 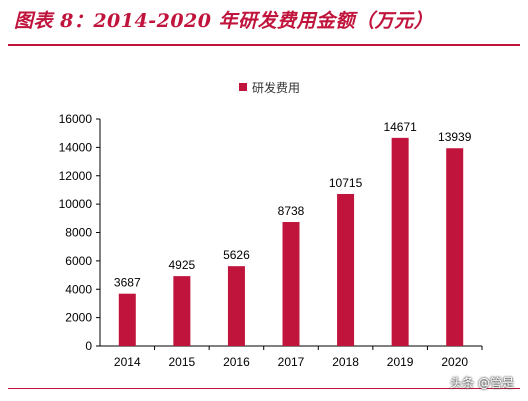 What do you see at coordinates (78, 233) in the screenshot?
I see `y-tick-label: 8000` at bounding box center [78, 233].